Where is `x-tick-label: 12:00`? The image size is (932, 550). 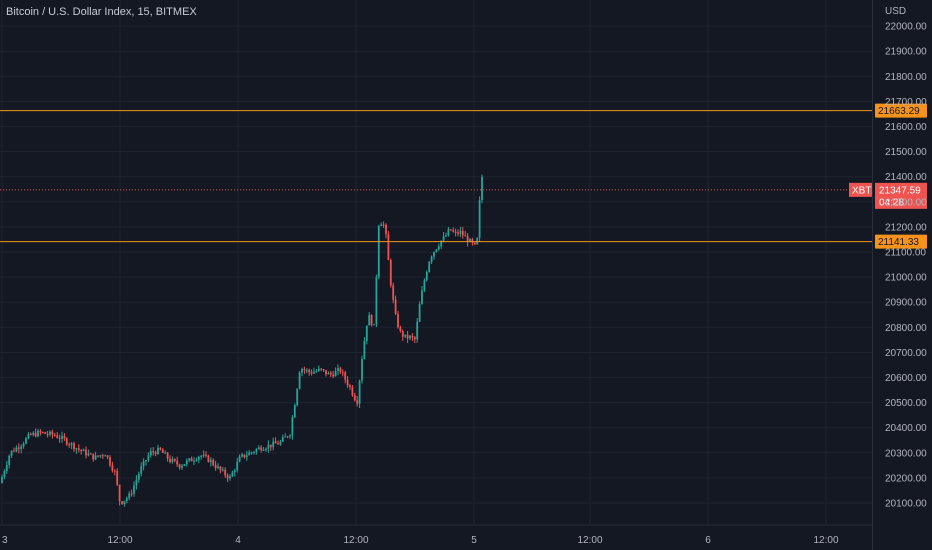 x-tick-label: 12:00 is located at coordinates (355, 540).